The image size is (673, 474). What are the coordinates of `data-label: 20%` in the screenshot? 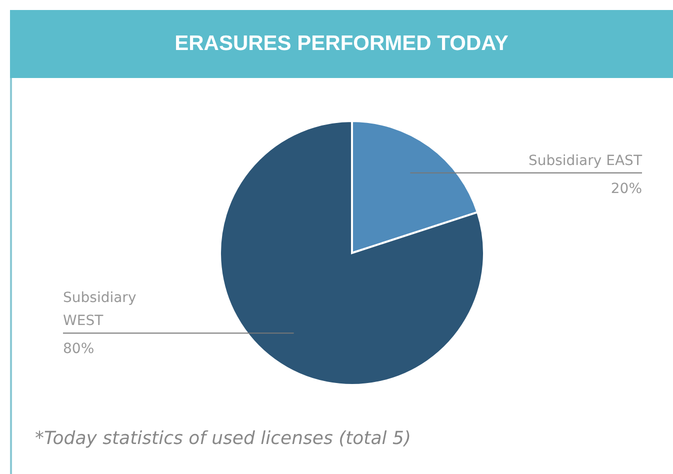 It's located at (626, 188).